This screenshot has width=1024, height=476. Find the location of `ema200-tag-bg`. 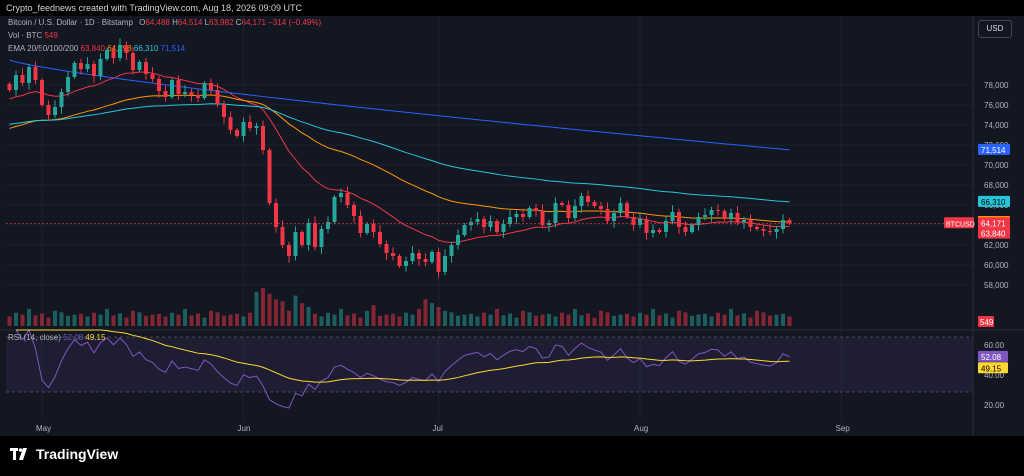

ema200-tag-bg is located at coordinates (994, 149).